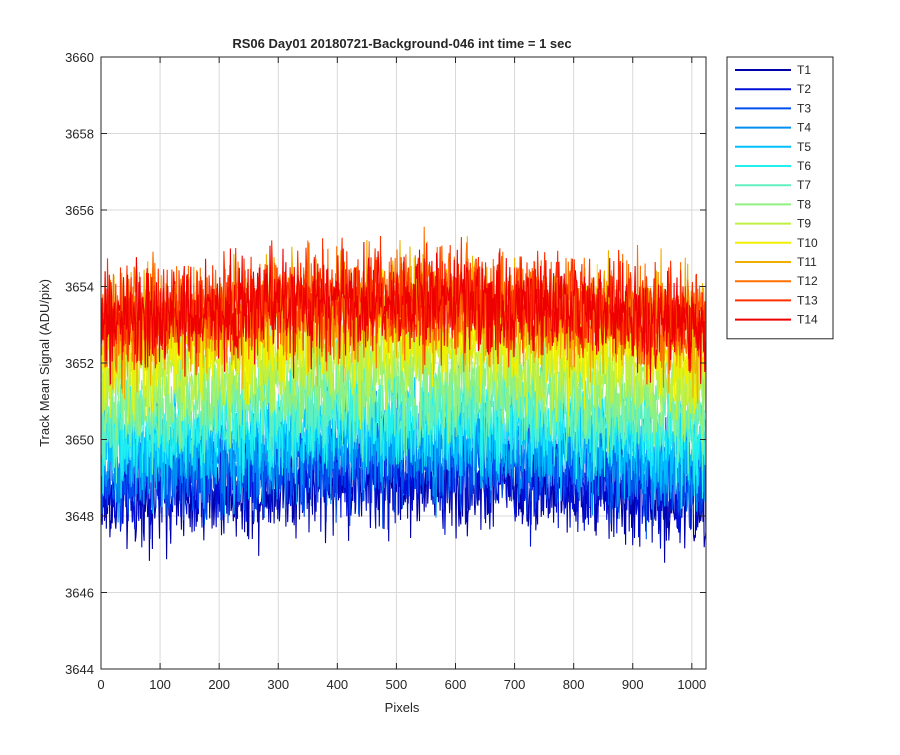 The height and width of the screenshot is (755, 900). What do you see at coordinates (403, 478) in the screenshot?
I see `series-line-t2` at bounding box center [403, 478].